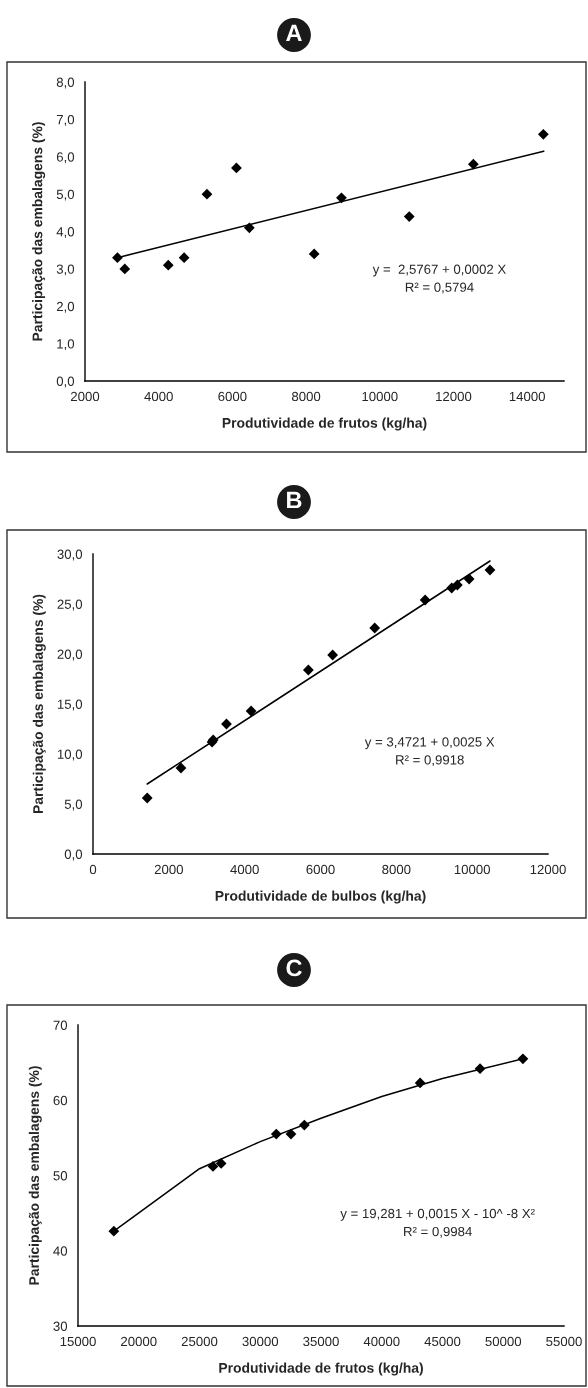 The width and height of the screenshot is (588, 1388). What do you see at coordinates (70, 605) in the screenshot?
I see `y-tick-label: 25,0` at bounding box center [70, 605].